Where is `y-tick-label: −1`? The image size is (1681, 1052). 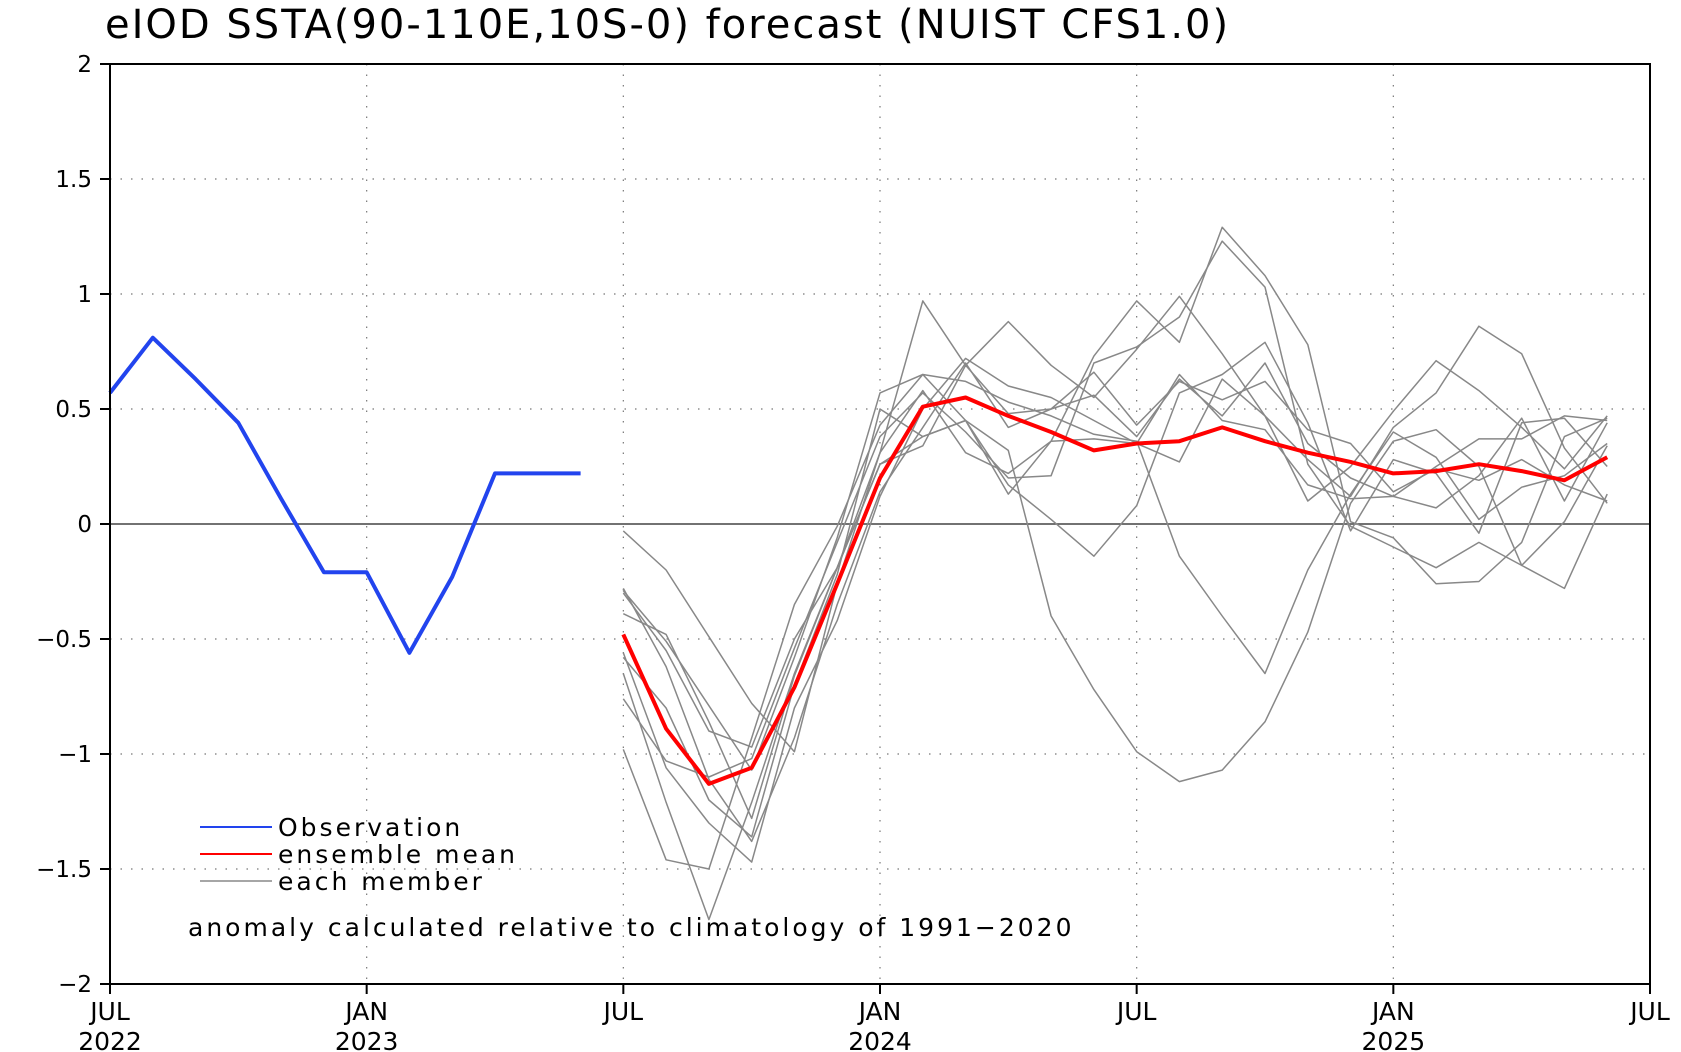
y-tick-label: −1 is located at coordinates (75, 755).